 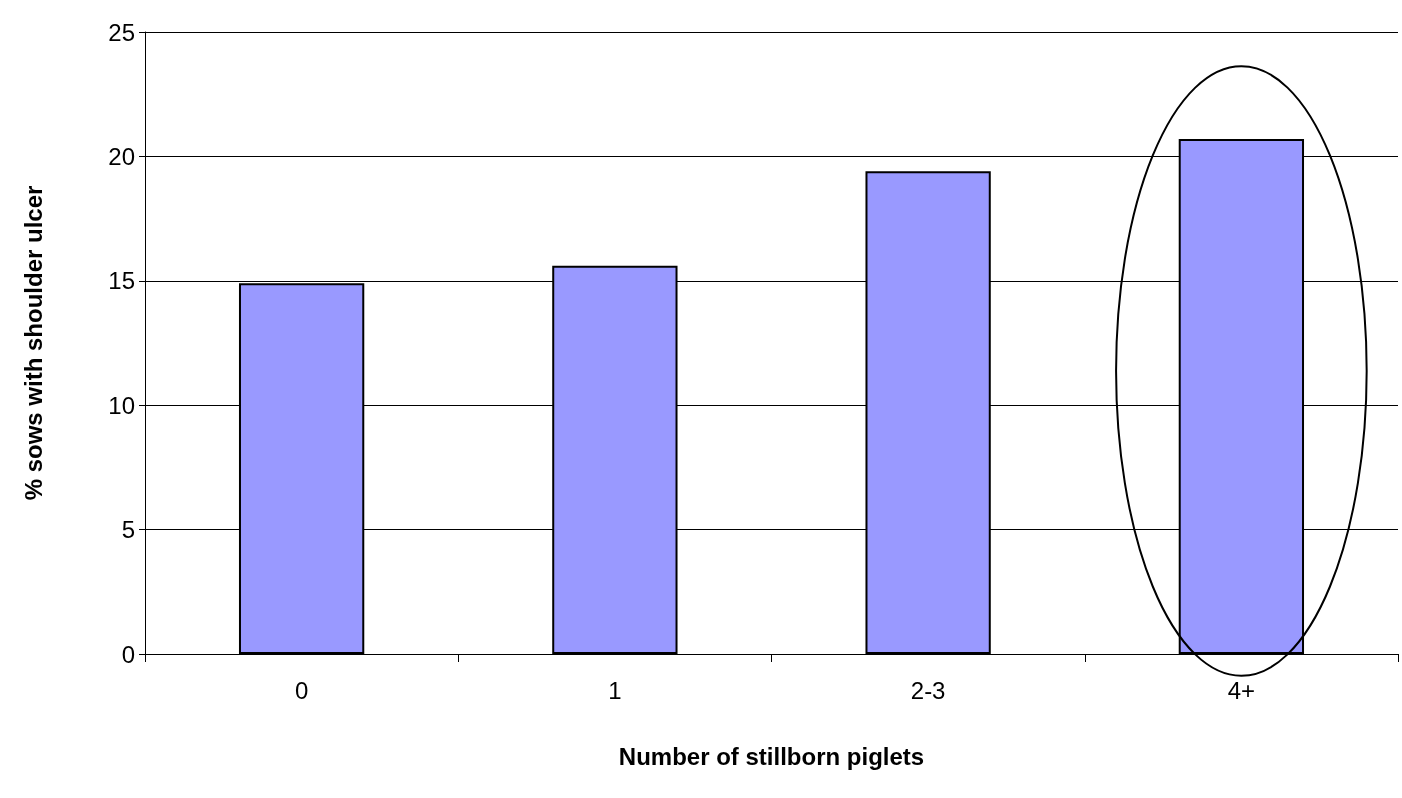 I want to click on y-axis-title: % sows with shoulder ulcer, so click(x=33, y=343).